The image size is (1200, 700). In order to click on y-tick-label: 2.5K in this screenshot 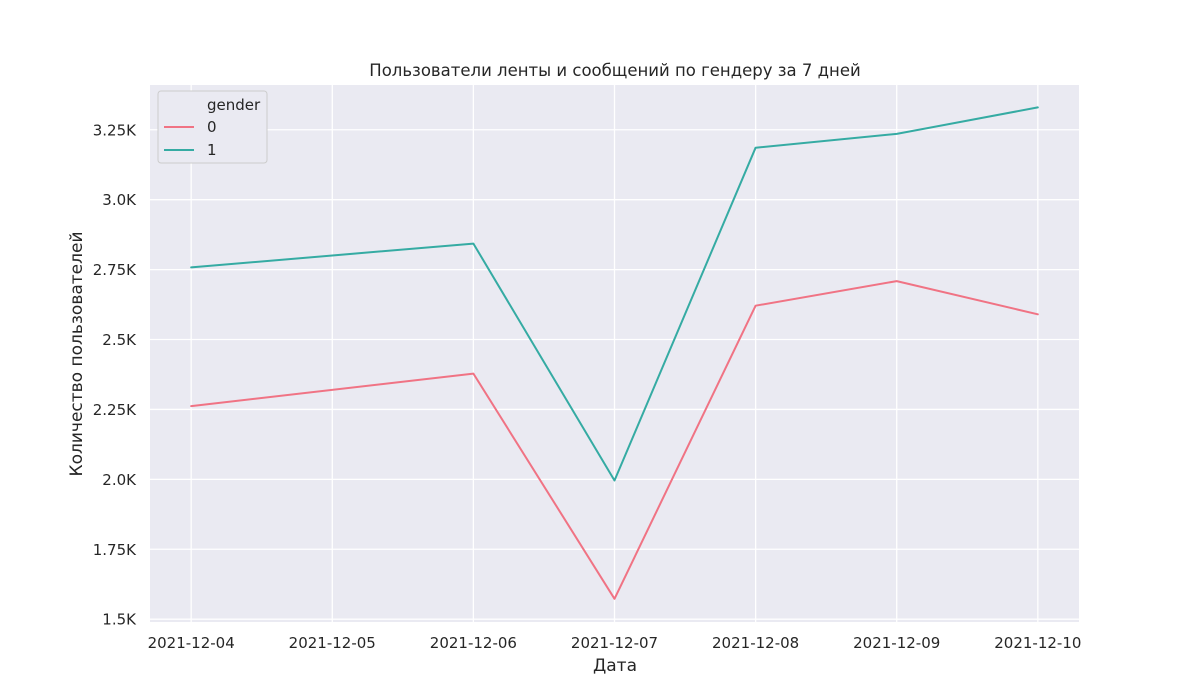, I will do `click(119, 340)`.